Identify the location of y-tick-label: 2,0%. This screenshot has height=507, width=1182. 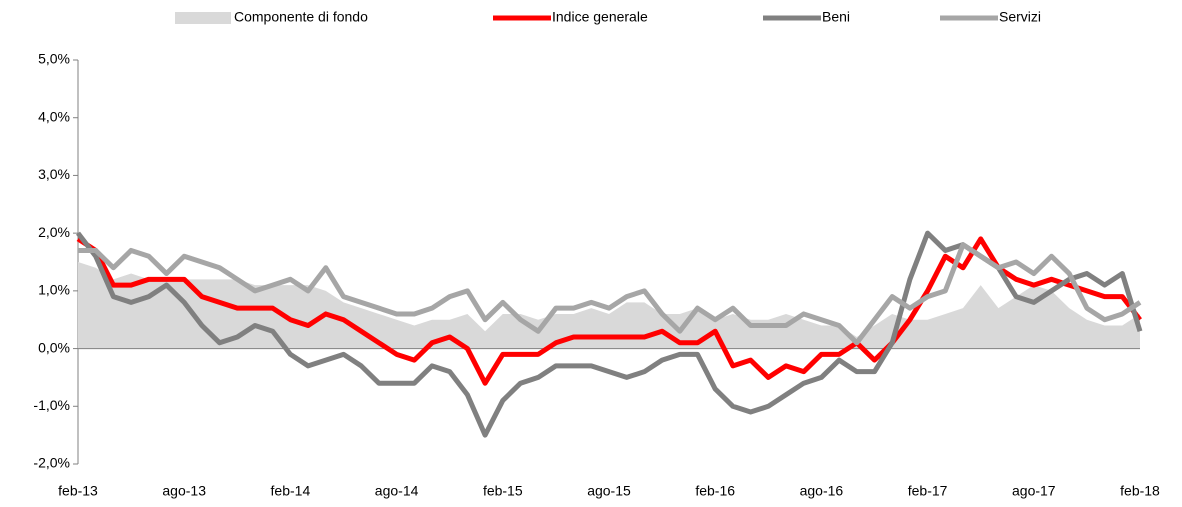
(54, 232).